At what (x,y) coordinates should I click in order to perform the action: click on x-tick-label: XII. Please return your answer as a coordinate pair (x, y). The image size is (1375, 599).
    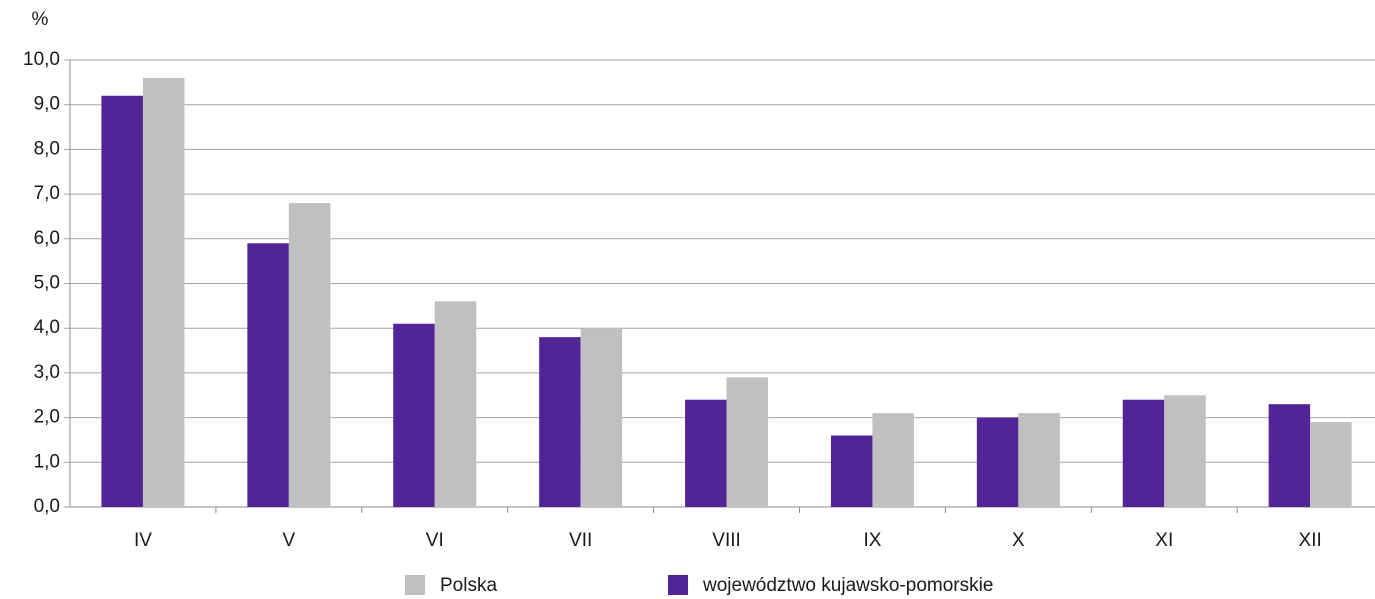
    Looking at the image, I should click on (1310, 540).